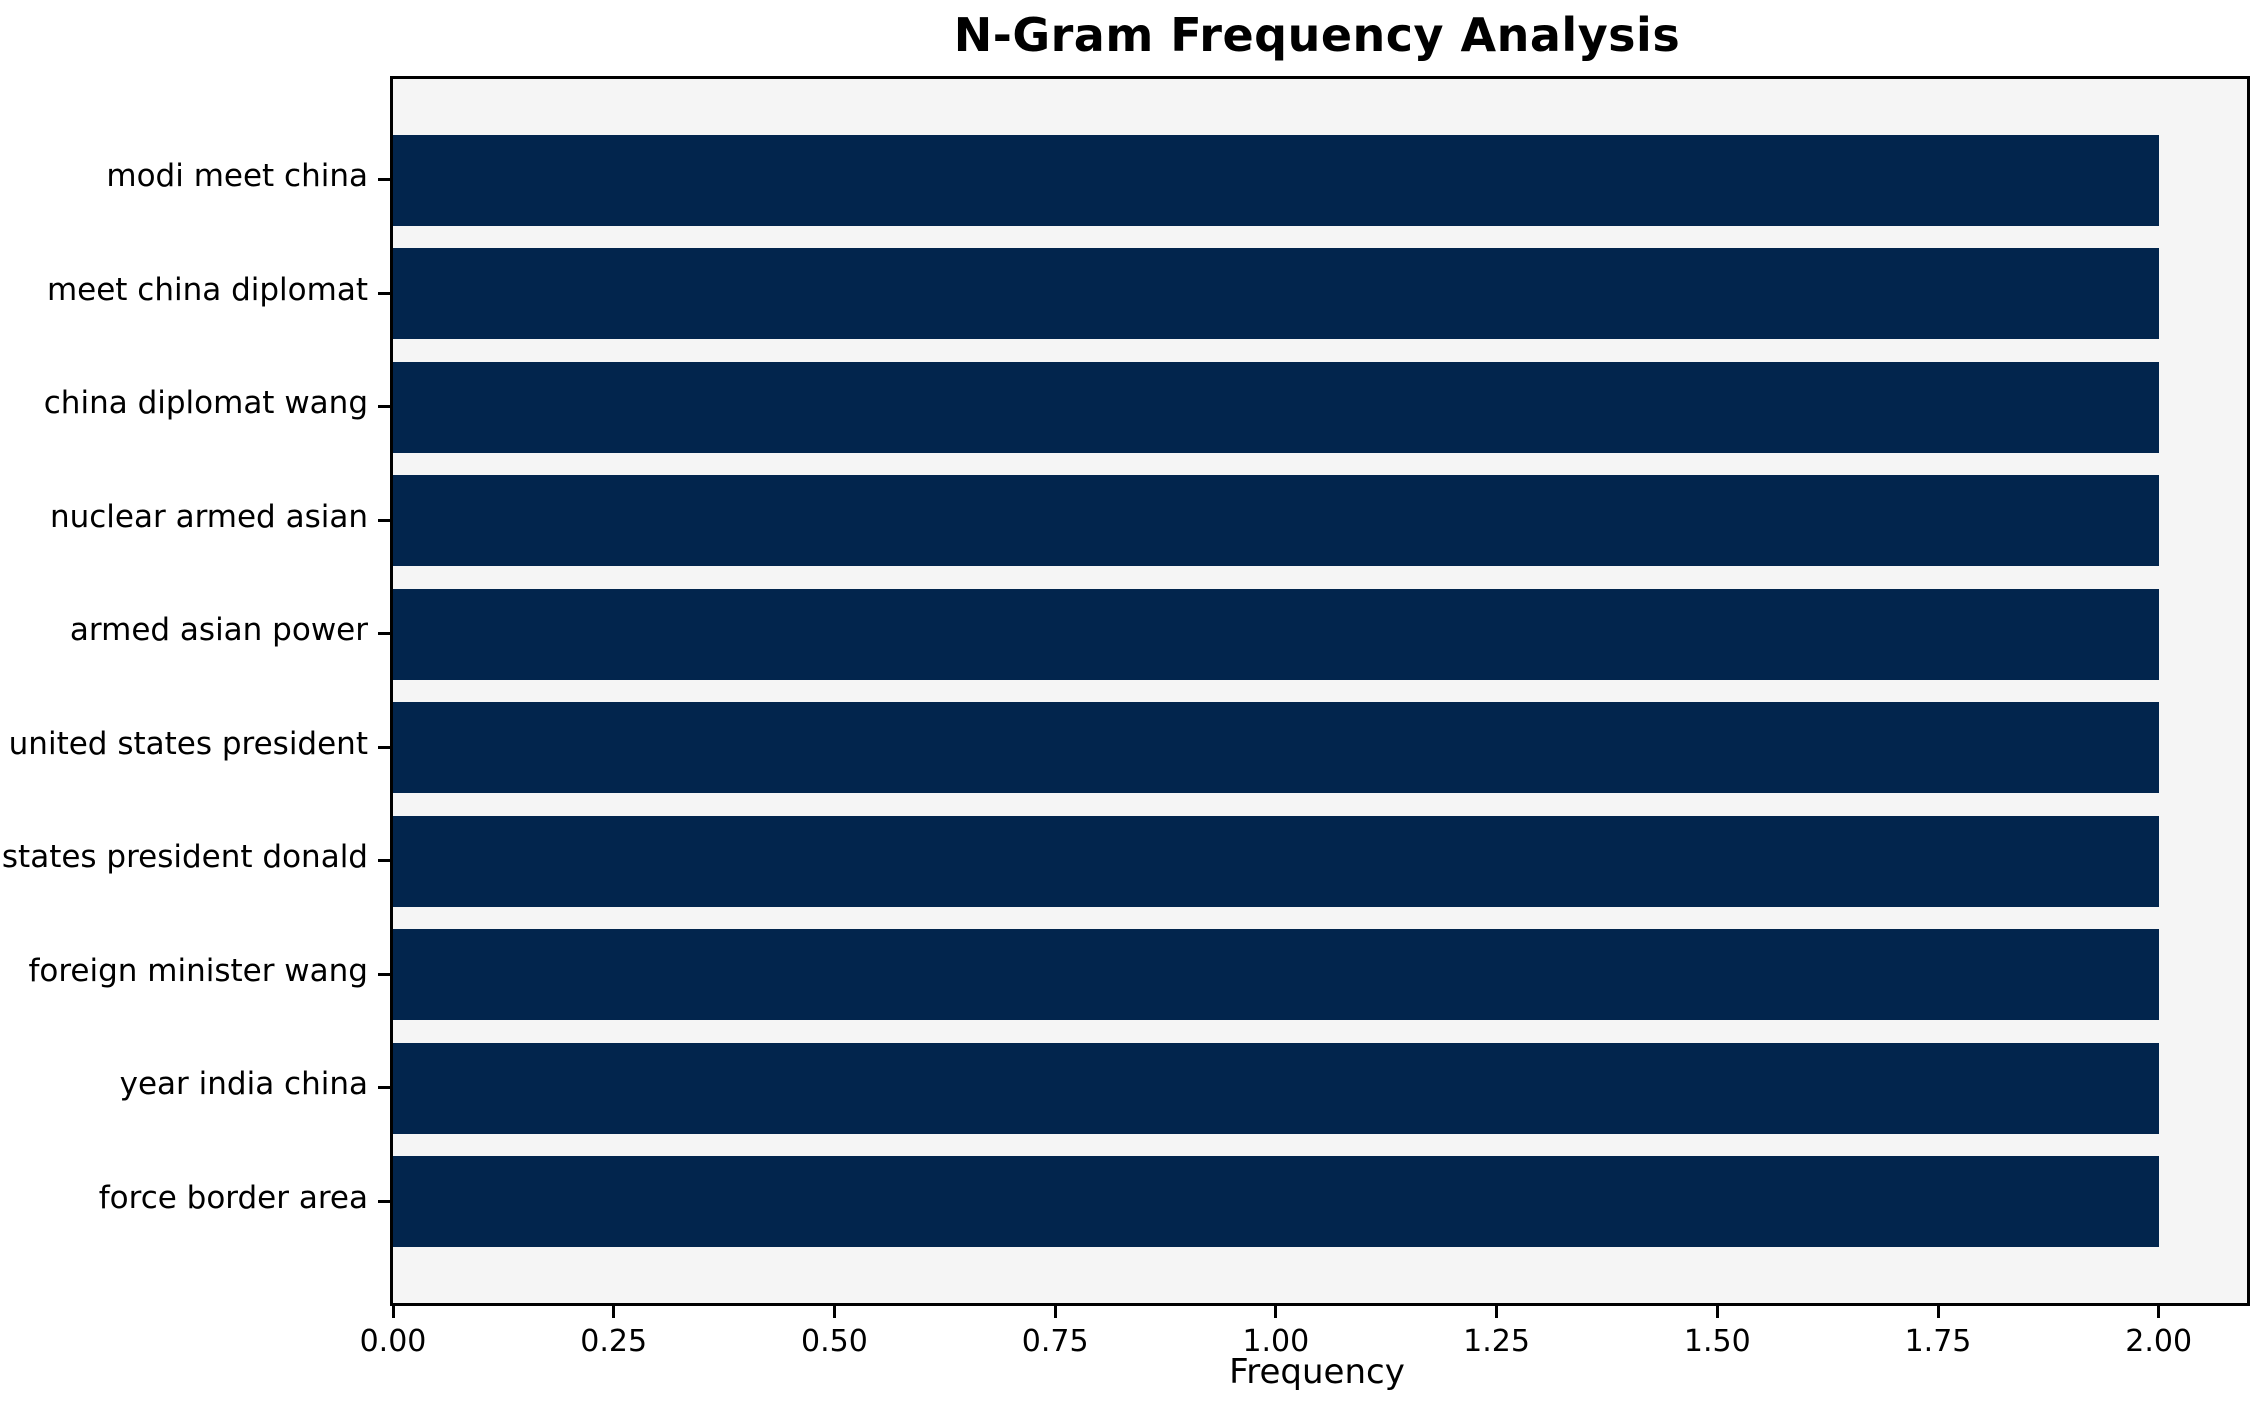  Describe the element at coordinates (233, 1197) in the screenshot. I see `y-tick-label: force border area` at that location.